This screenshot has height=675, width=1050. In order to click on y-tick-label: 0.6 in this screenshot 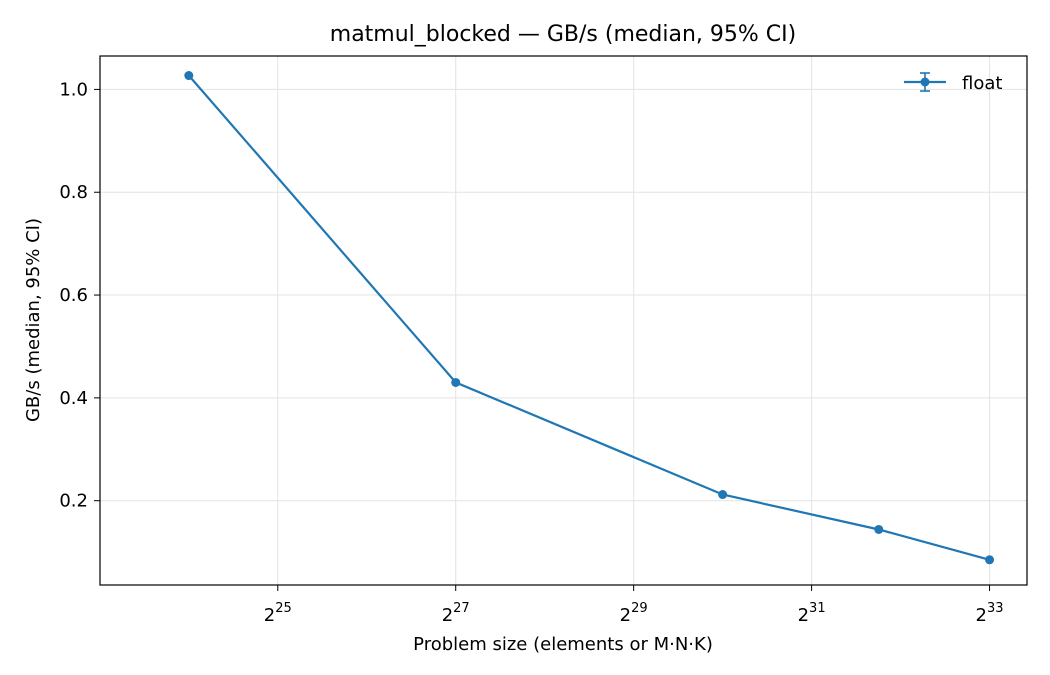, I will do `click(73, 295)`.